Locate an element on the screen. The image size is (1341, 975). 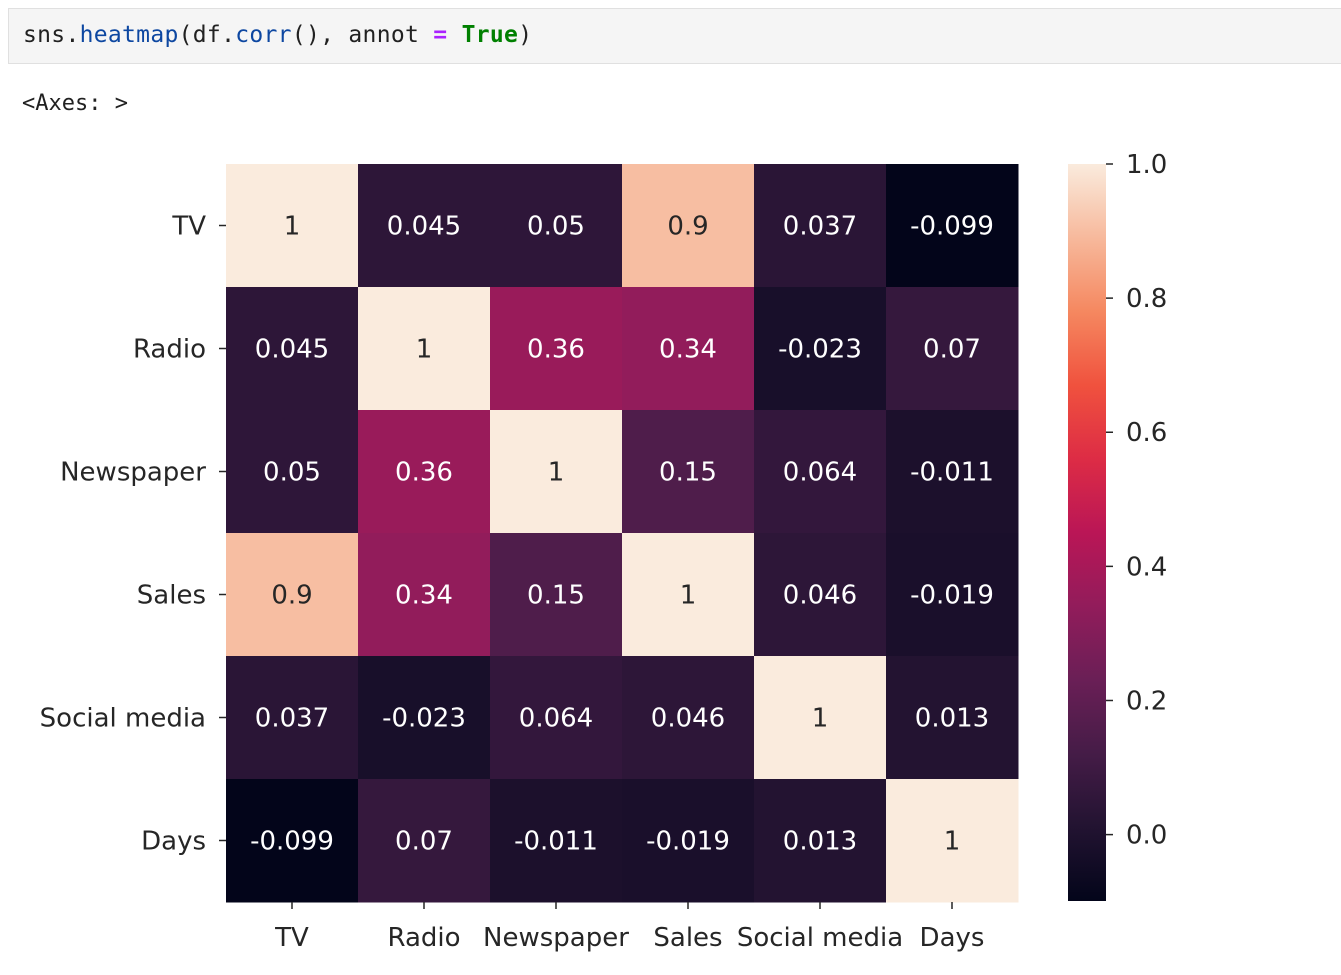
code-token-keyword: True is located at coordinates (490, 35).